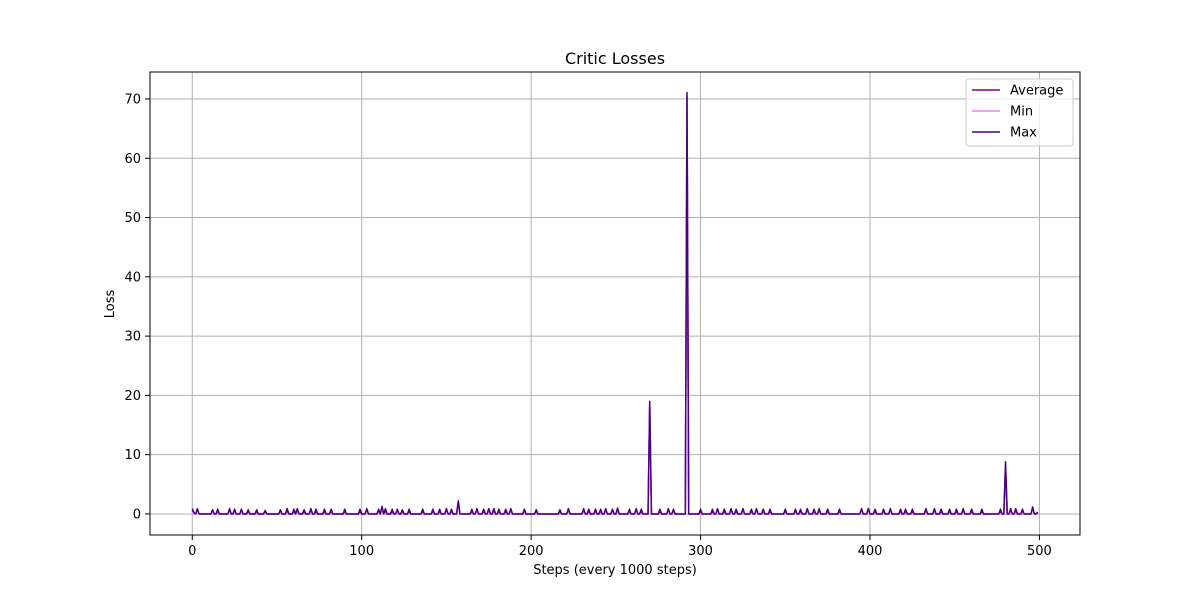 The width and height of the screenshot is (1200, 600). What do you see at coordinates (132, 455) in the screenshot?
I see `y-tick-label: 10` at bounding box center [132, 455].